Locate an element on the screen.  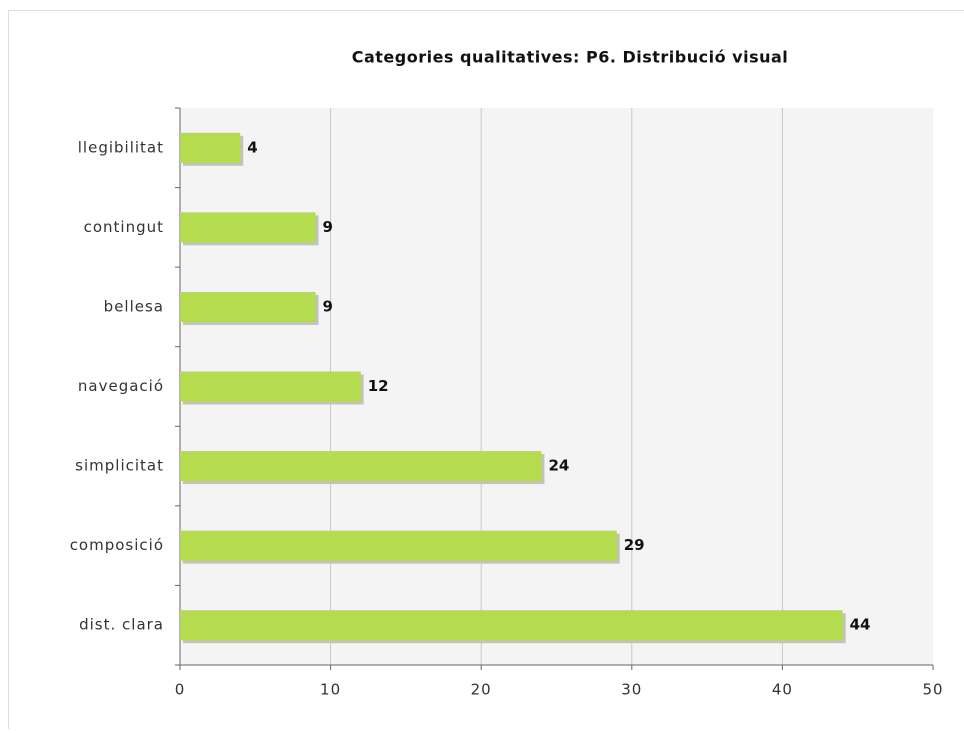
y-tick-label: bellesa is located at coordinates (134, 306).